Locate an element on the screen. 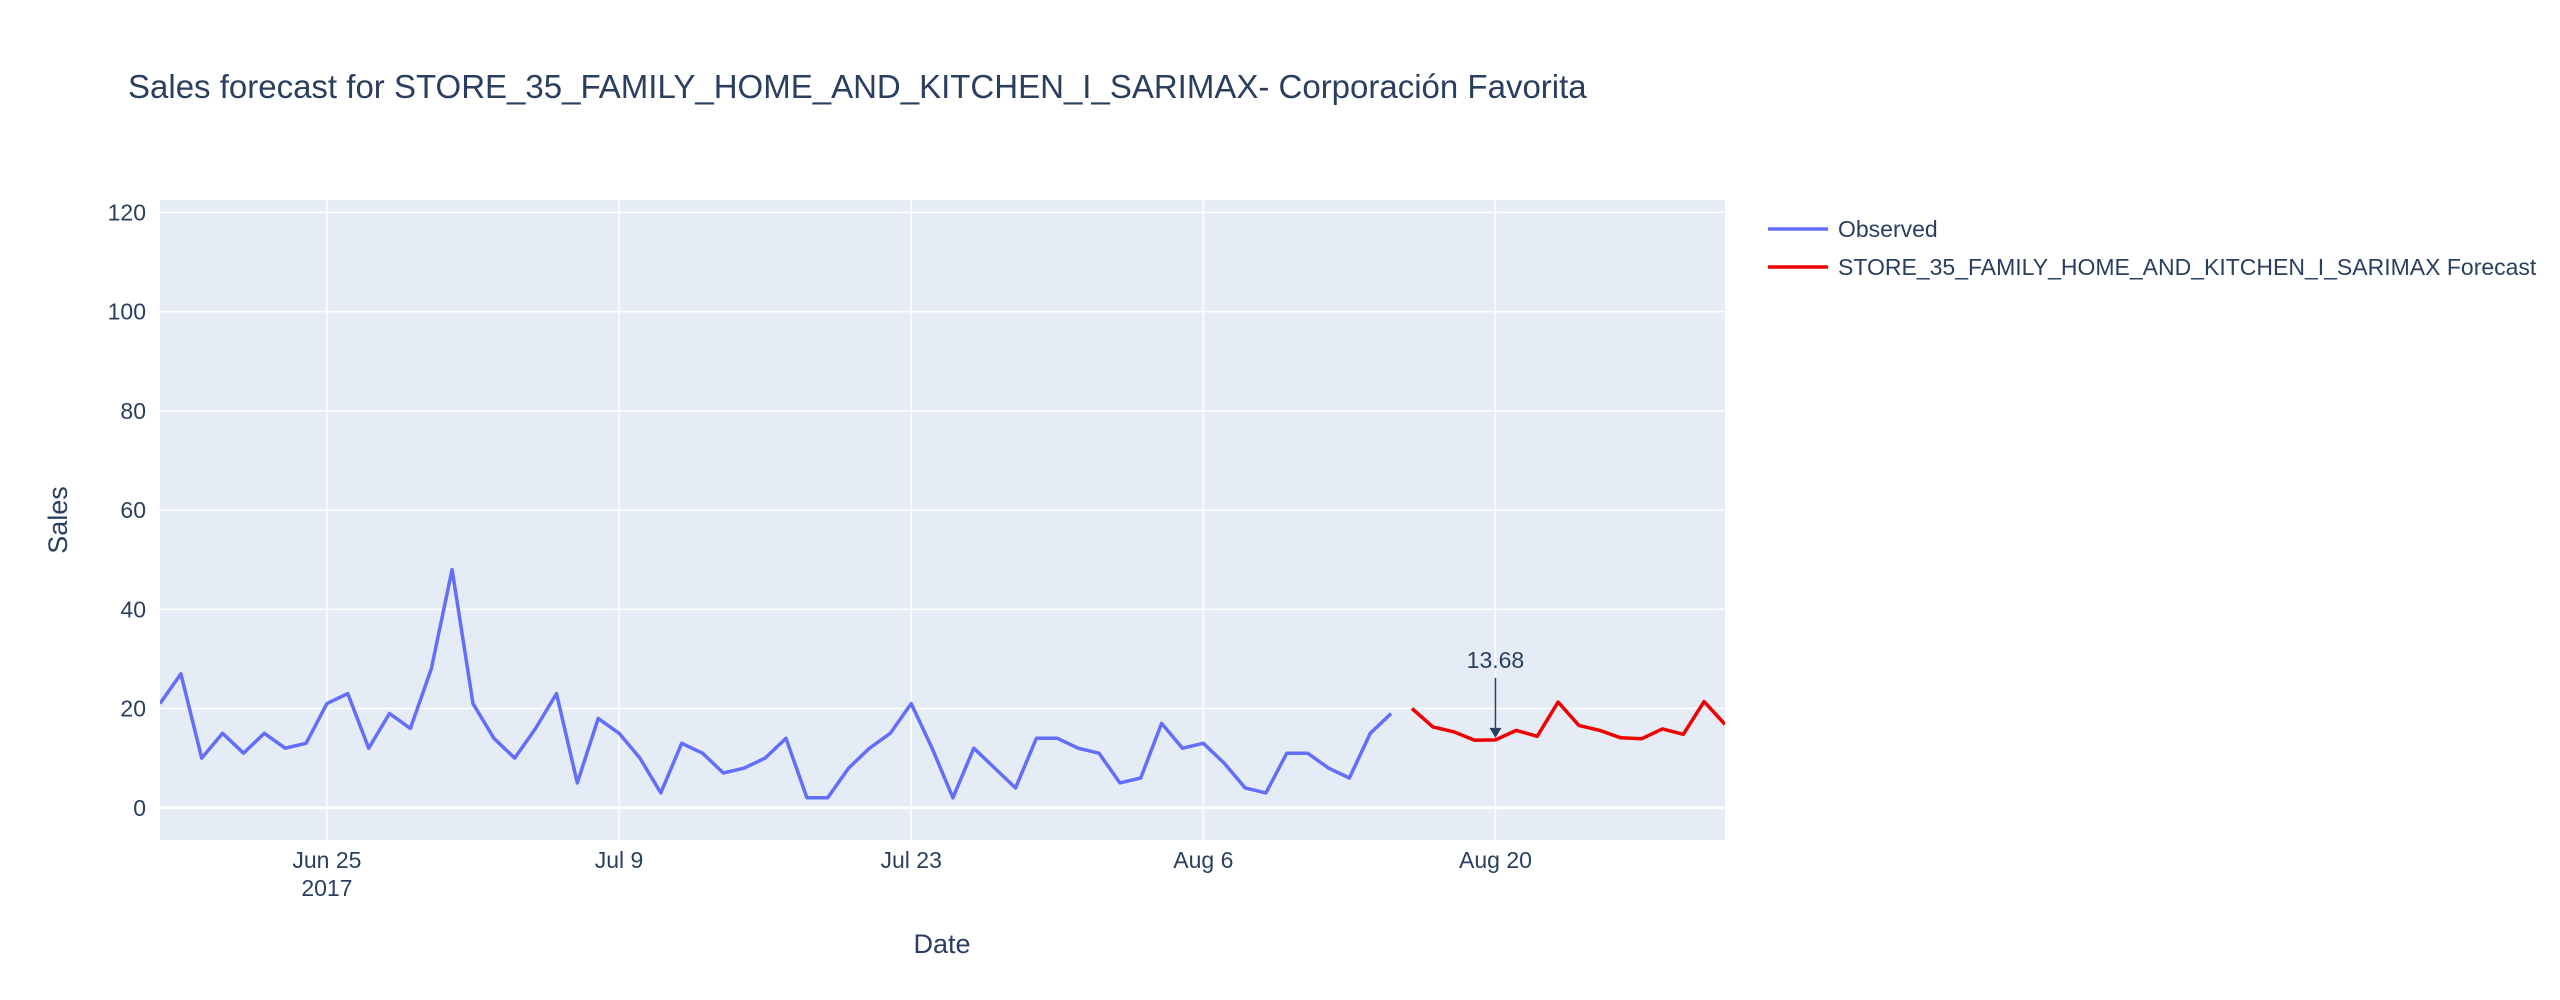 This screenshot has height=1000, width=2560. x-axis-title: Date is located at coordinates (941, 944).